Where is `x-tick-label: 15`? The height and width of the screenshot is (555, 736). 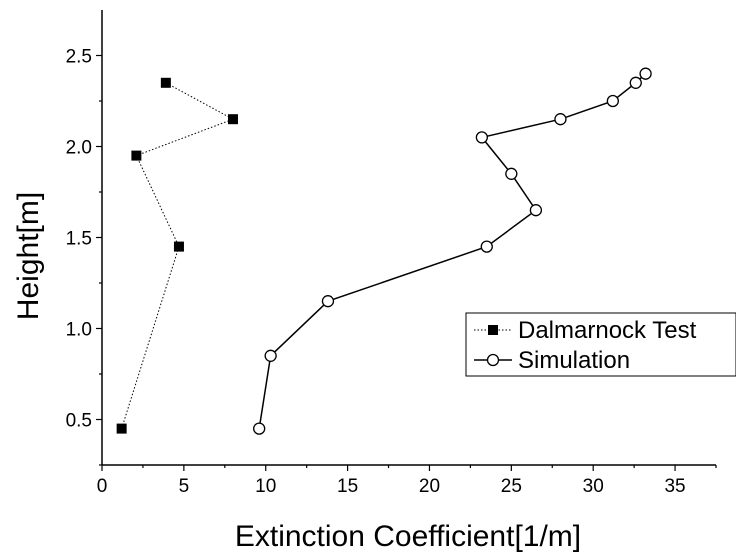
x-tick-label: 15 is located at coordinates (347, 486).